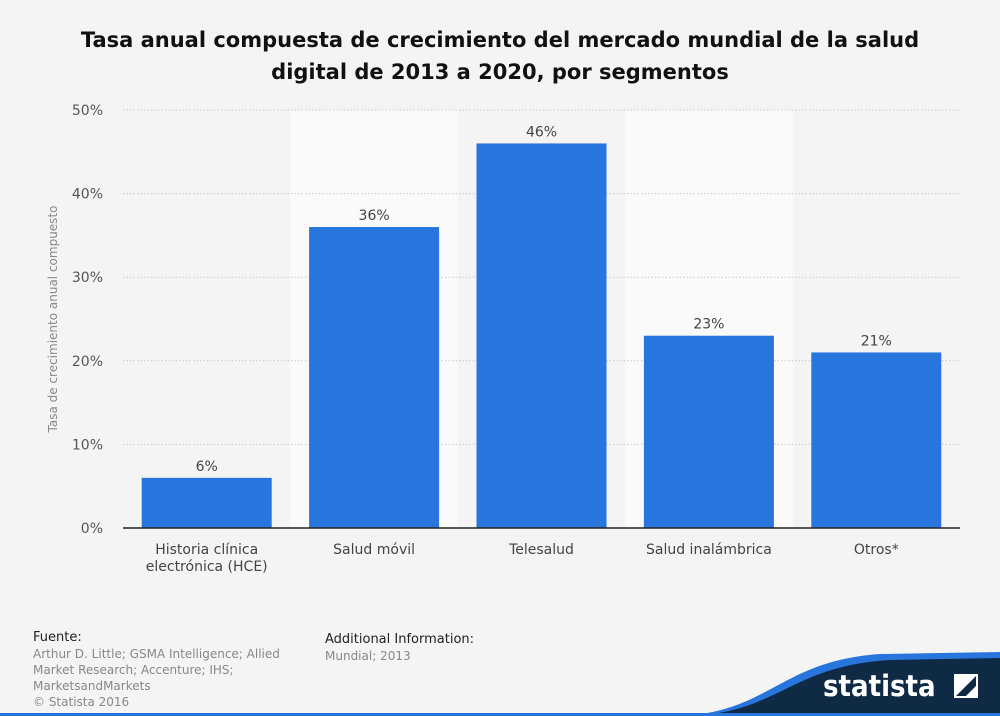 This screenshot has width=1000, height=716. What do you see at coordinates (133, 670) in the screenshot?
I see `source-line: Market Research; Accenture; IHS;` at bounding box center [133, 670].